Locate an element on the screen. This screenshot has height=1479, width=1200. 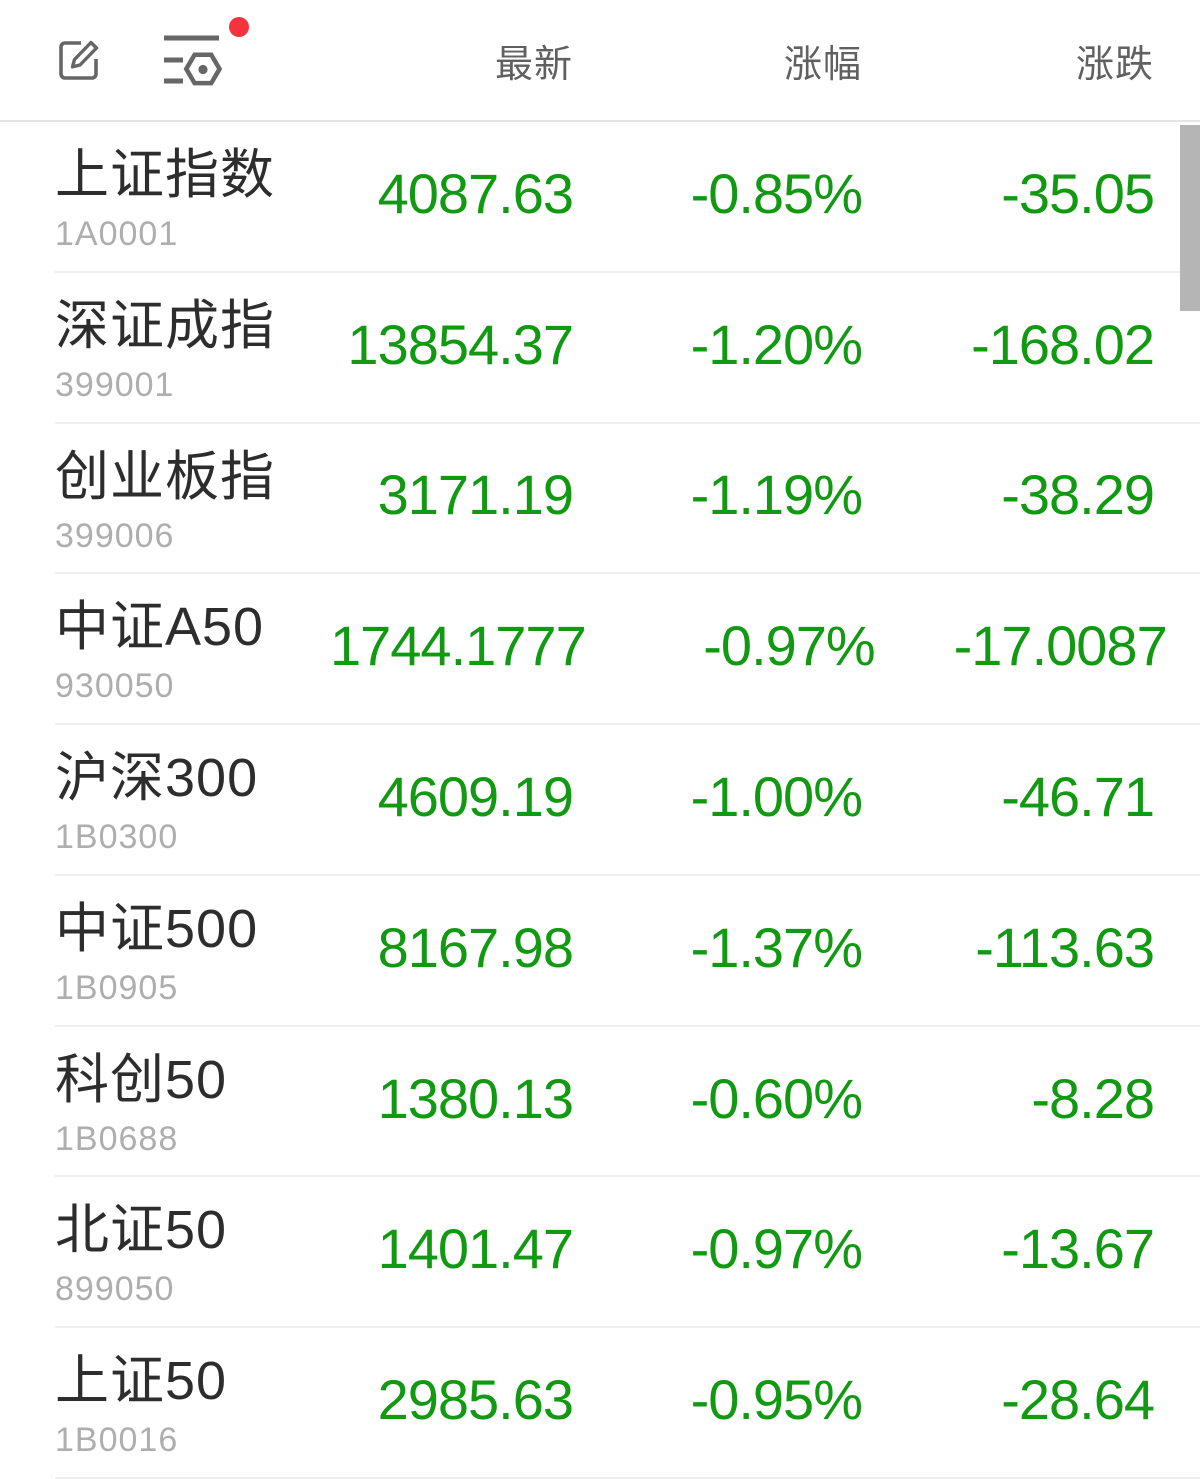
index-name-cell: 上证指数 1A0001 is located at coordinates (192, 197).